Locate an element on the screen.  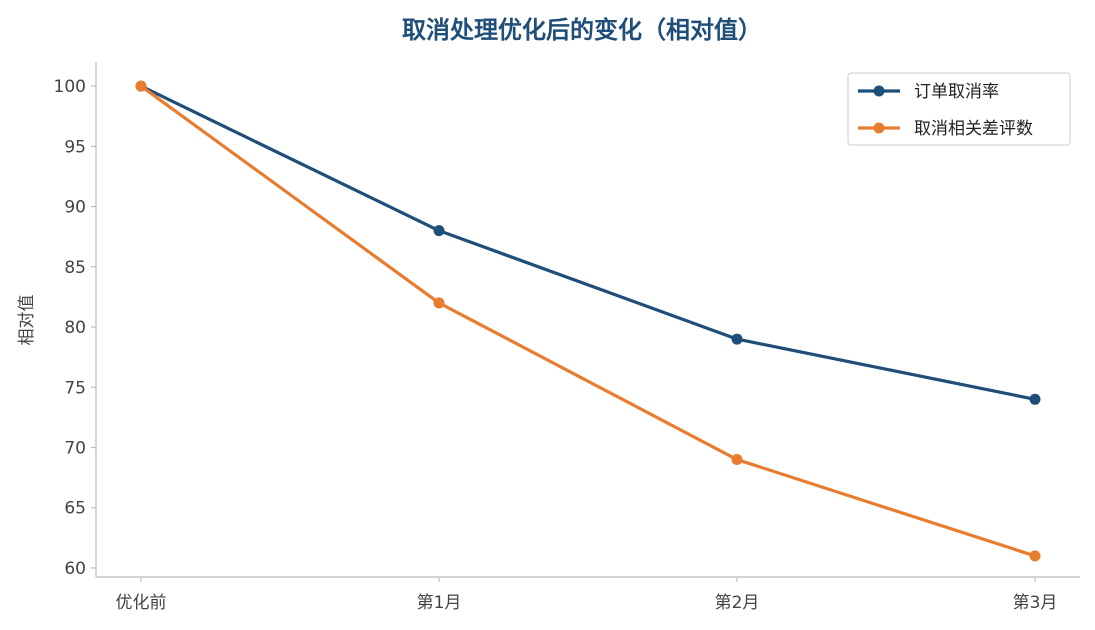
legend-label: 订单取消率 is located at coordinates (956, 92).